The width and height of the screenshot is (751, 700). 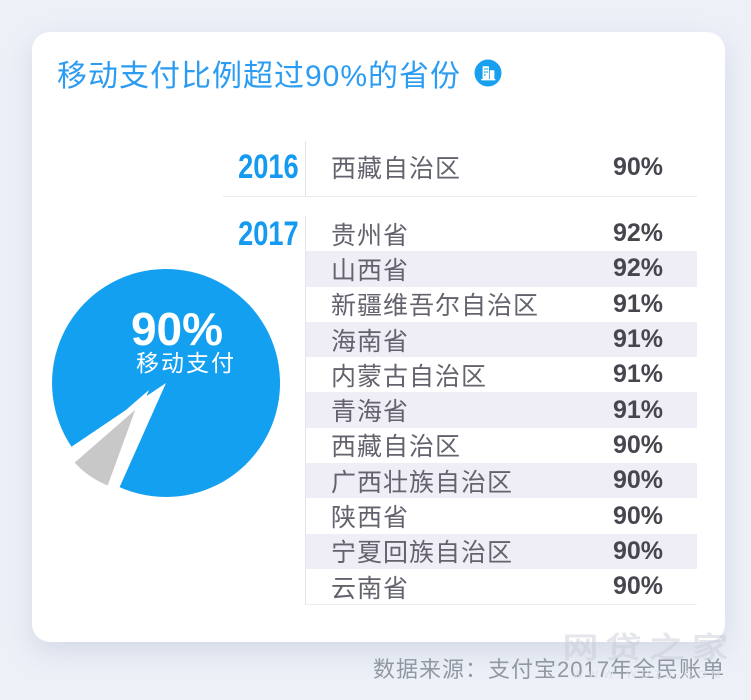 What do you see at coordinates (501, 339) in the screenshot?
I see `table-row: 海南省 91%` at bounding box center [501, 339].